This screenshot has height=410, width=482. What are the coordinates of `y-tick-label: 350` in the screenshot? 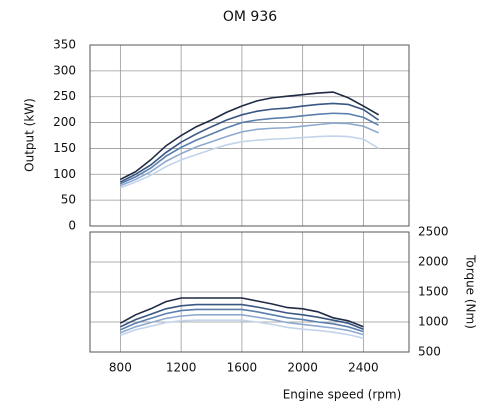 It's located at (64, 45).